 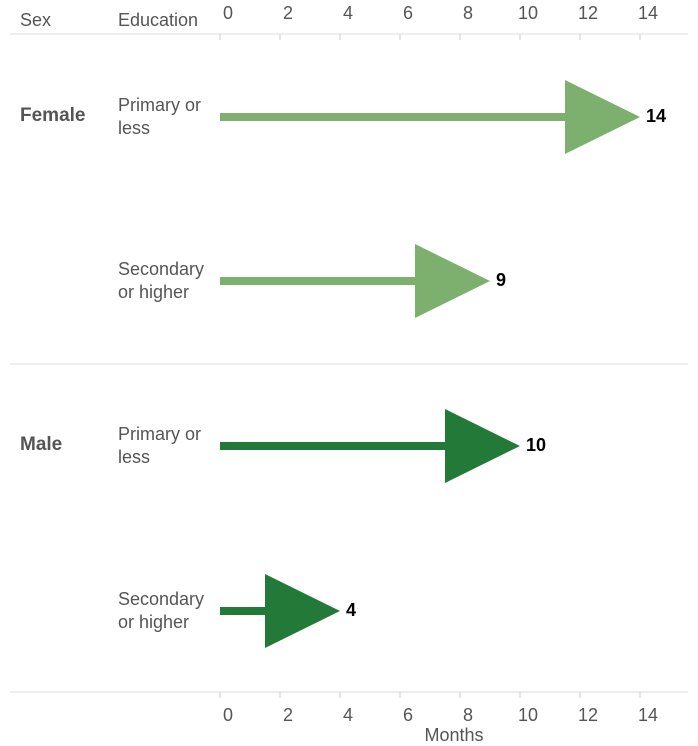 I want to click on column-header: Education, so click(x=158, y=20).